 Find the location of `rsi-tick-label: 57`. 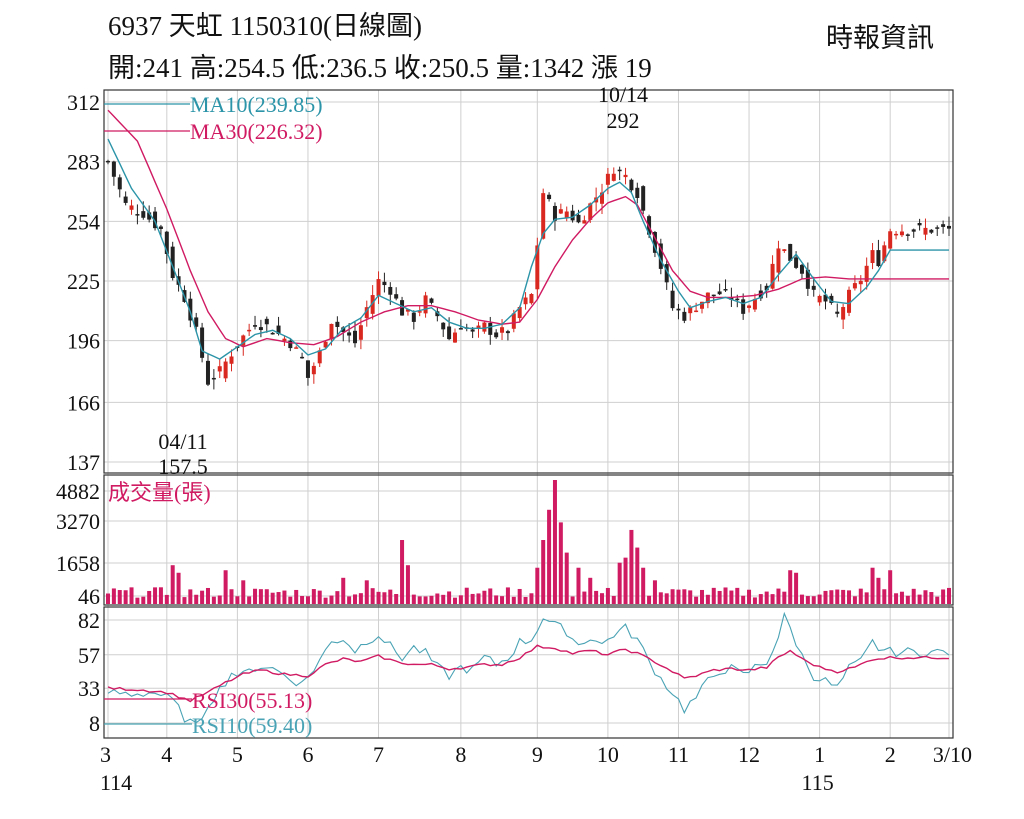

rsi-tick-label: 57 is located at coordinates (89, 655).